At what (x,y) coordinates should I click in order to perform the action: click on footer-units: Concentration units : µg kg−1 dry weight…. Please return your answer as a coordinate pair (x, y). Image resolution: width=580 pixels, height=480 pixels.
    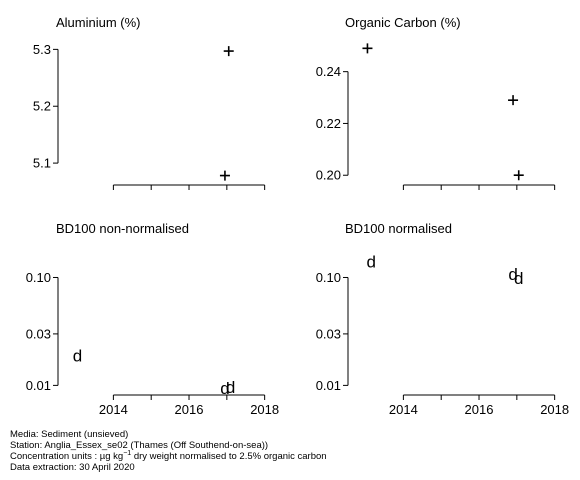
    Looking at the image, I should click on (168, 455).